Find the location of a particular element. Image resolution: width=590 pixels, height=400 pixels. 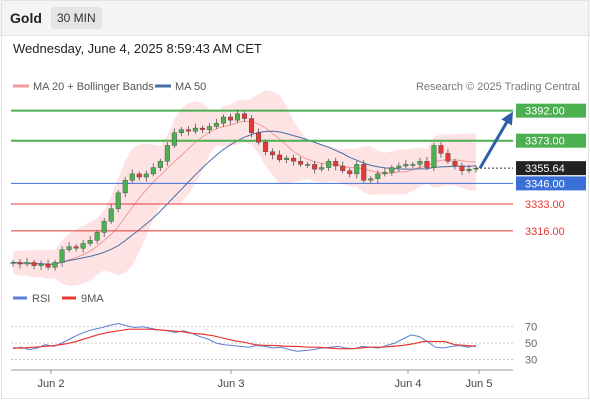

timeframe-button: 30 MIN is located at coordinates (76, 18).